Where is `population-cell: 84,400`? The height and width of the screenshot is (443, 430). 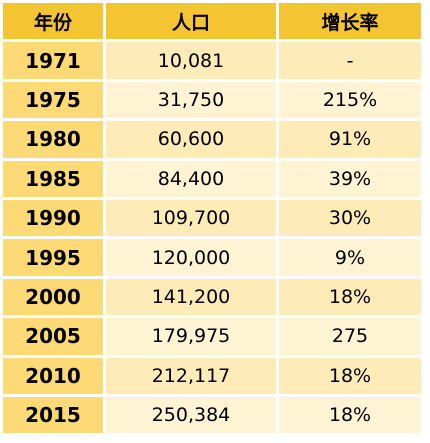
population-cell: 84,400 is located at coordinates (191, 178).